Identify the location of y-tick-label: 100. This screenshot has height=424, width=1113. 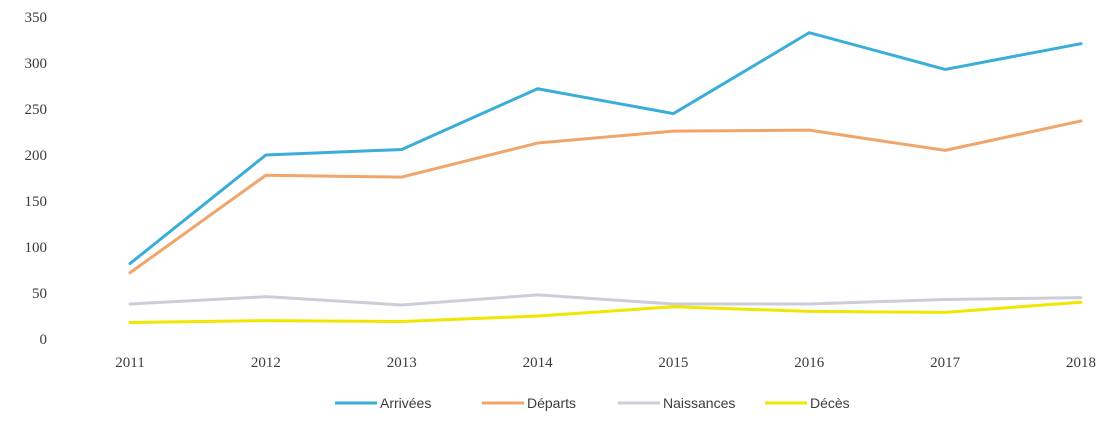
(36, 248).